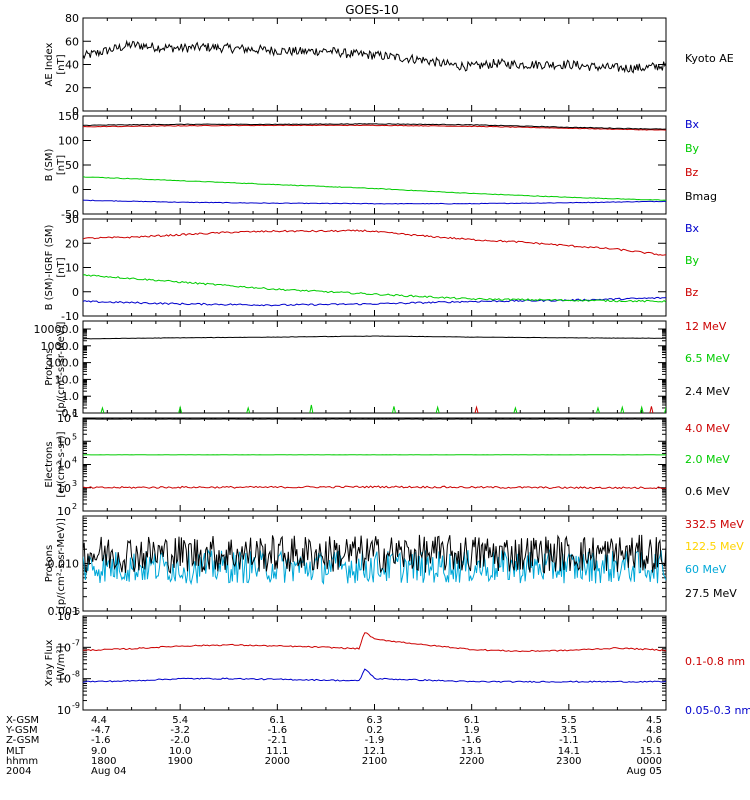 The width and height of the screenshot is (750, 800). What do you see at coordinates (61, 662) in the screenshot?
I see `y-axis-label: [W/m²]` at bounding box center [61, 662].